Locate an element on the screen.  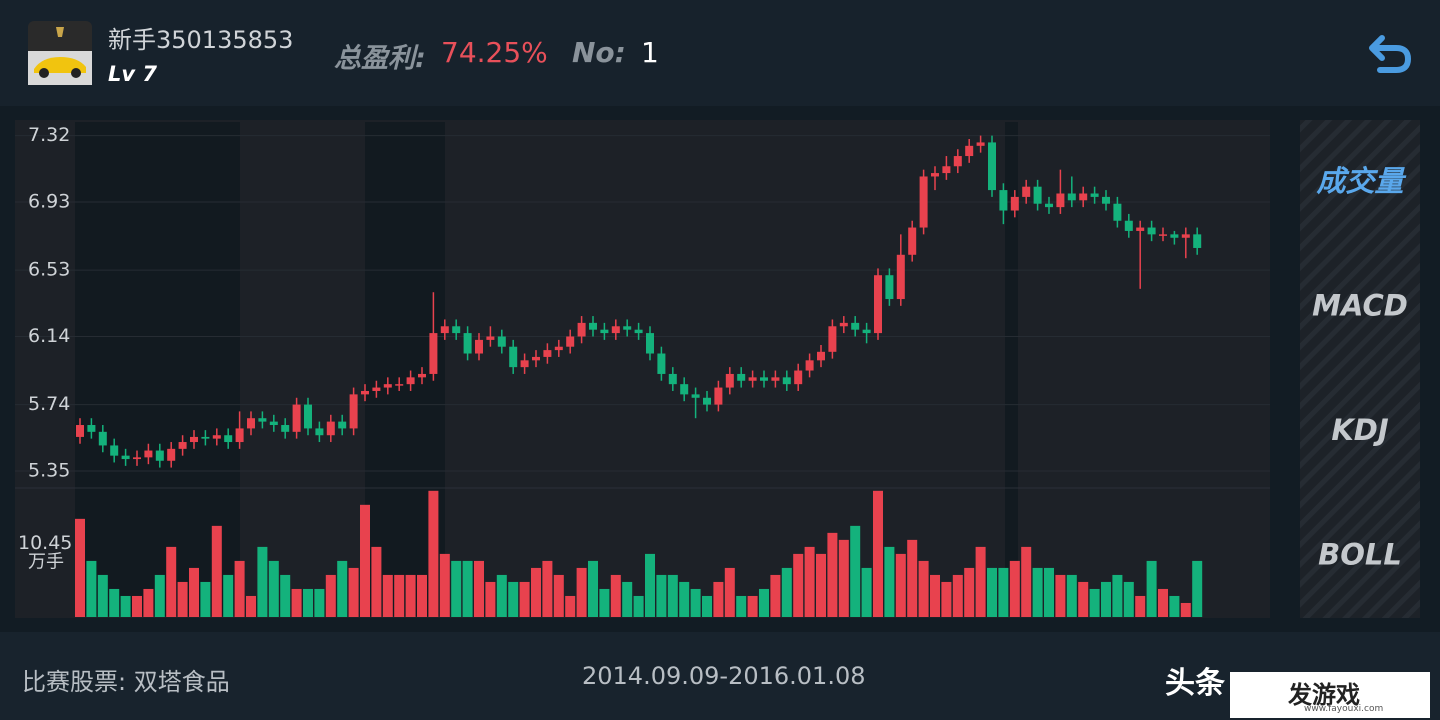
y-tick-label: 6.14 is located at coordinates (49, 336).